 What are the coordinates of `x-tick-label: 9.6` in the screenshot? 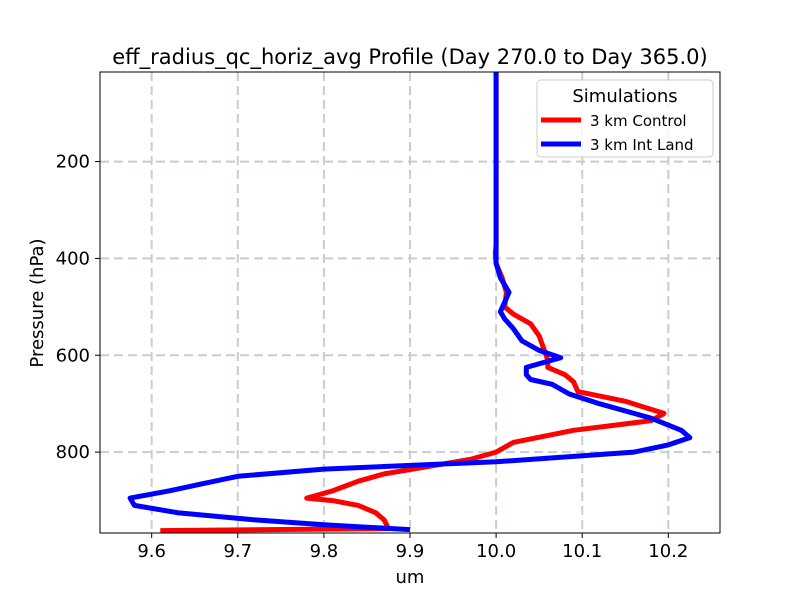 It's located at (151, 551).